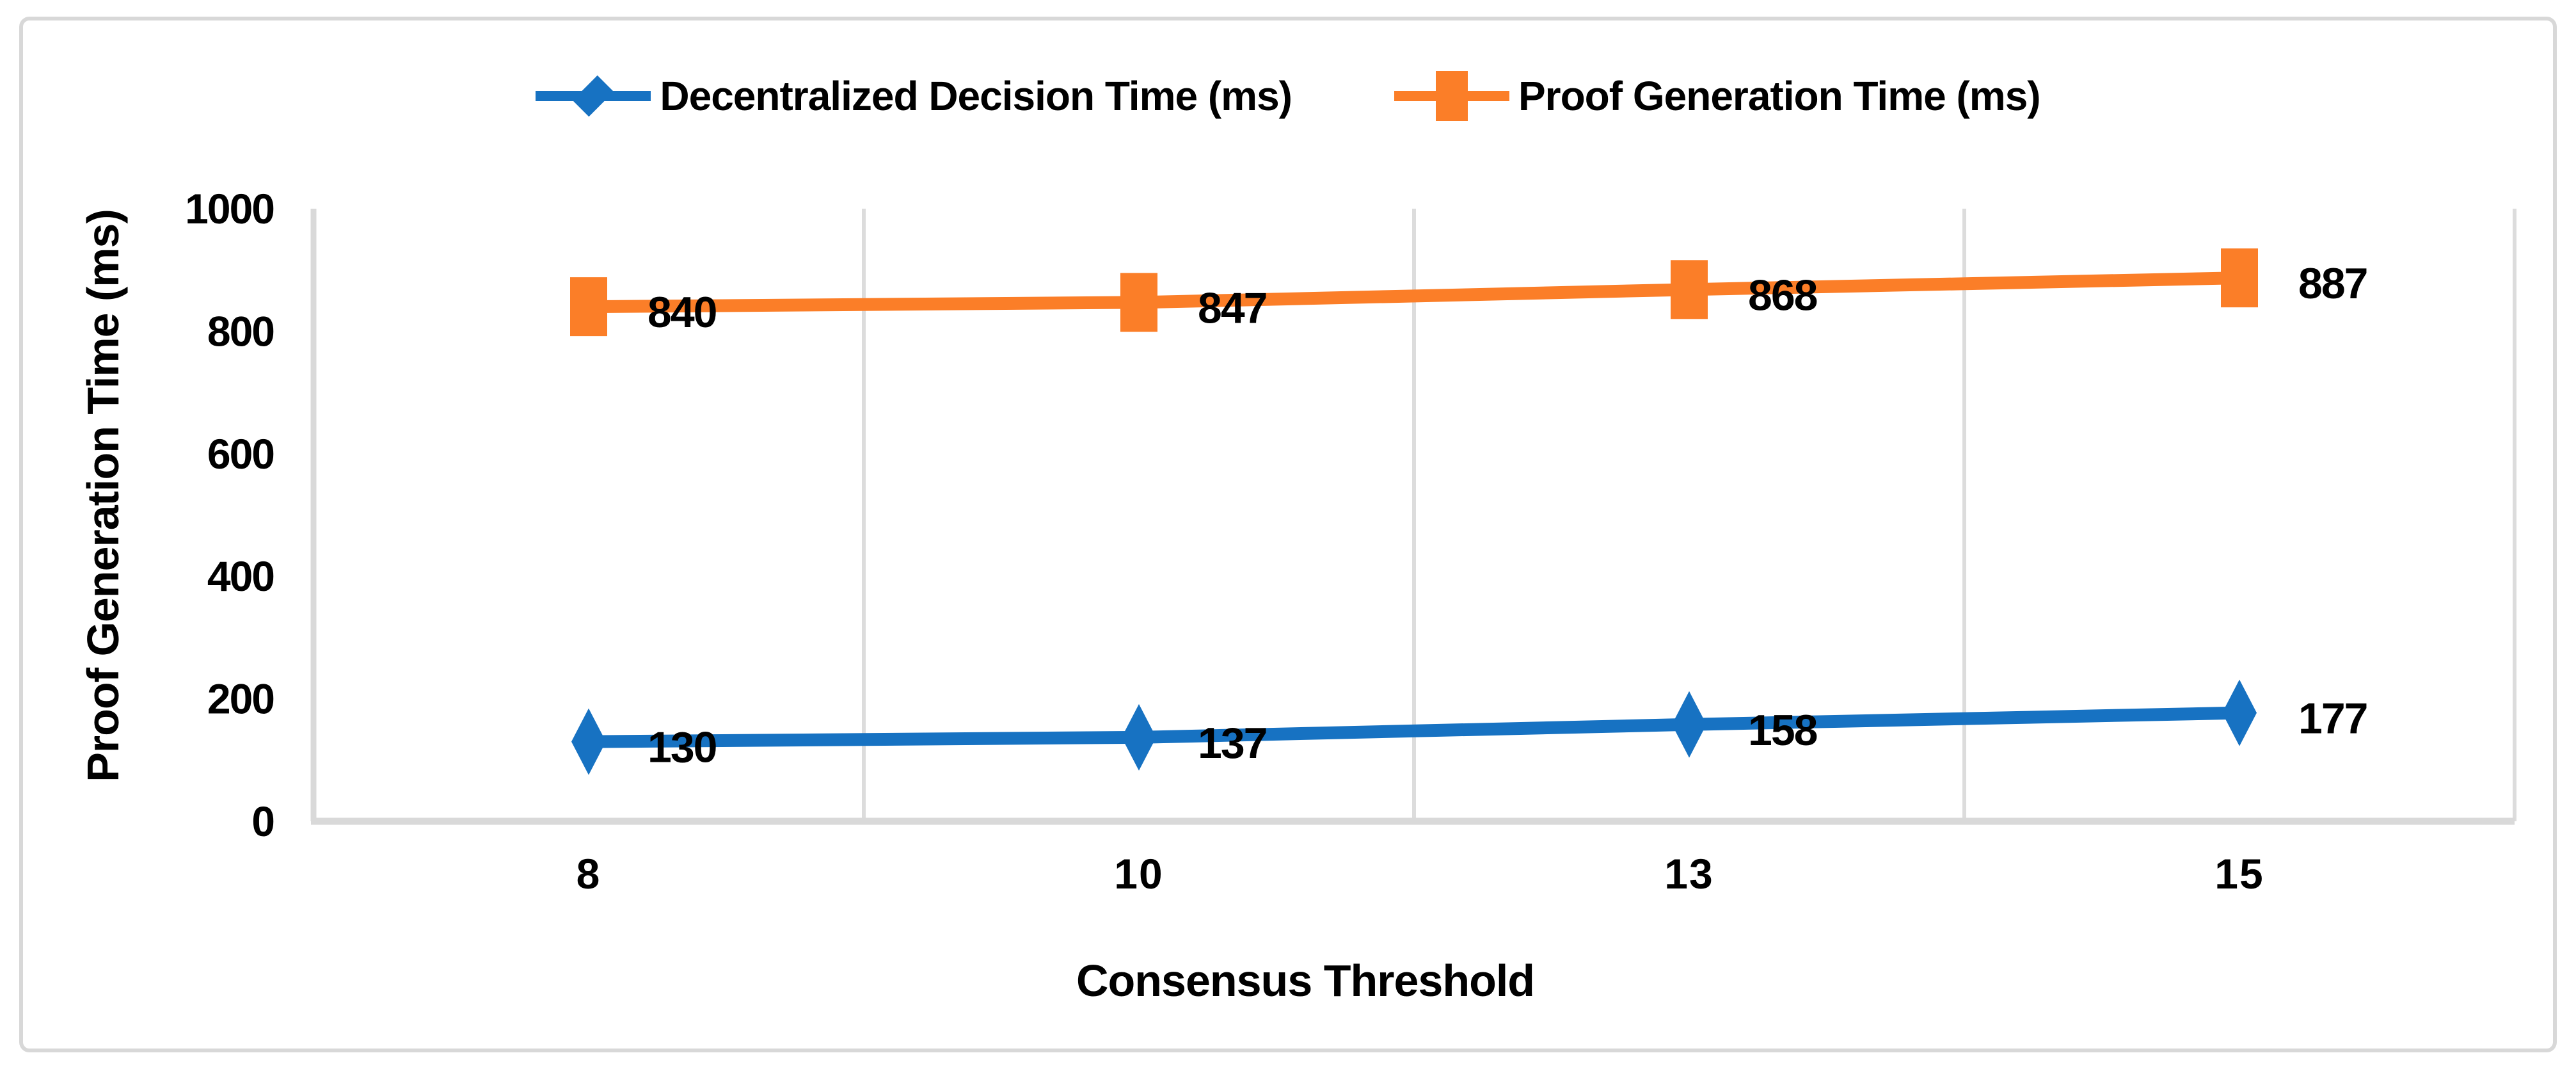 Image resolution: width=2576 pixels, height=1069 pixels. I want to click on y-axis-title: Proof Generation Time (ms), so click(103, 495).